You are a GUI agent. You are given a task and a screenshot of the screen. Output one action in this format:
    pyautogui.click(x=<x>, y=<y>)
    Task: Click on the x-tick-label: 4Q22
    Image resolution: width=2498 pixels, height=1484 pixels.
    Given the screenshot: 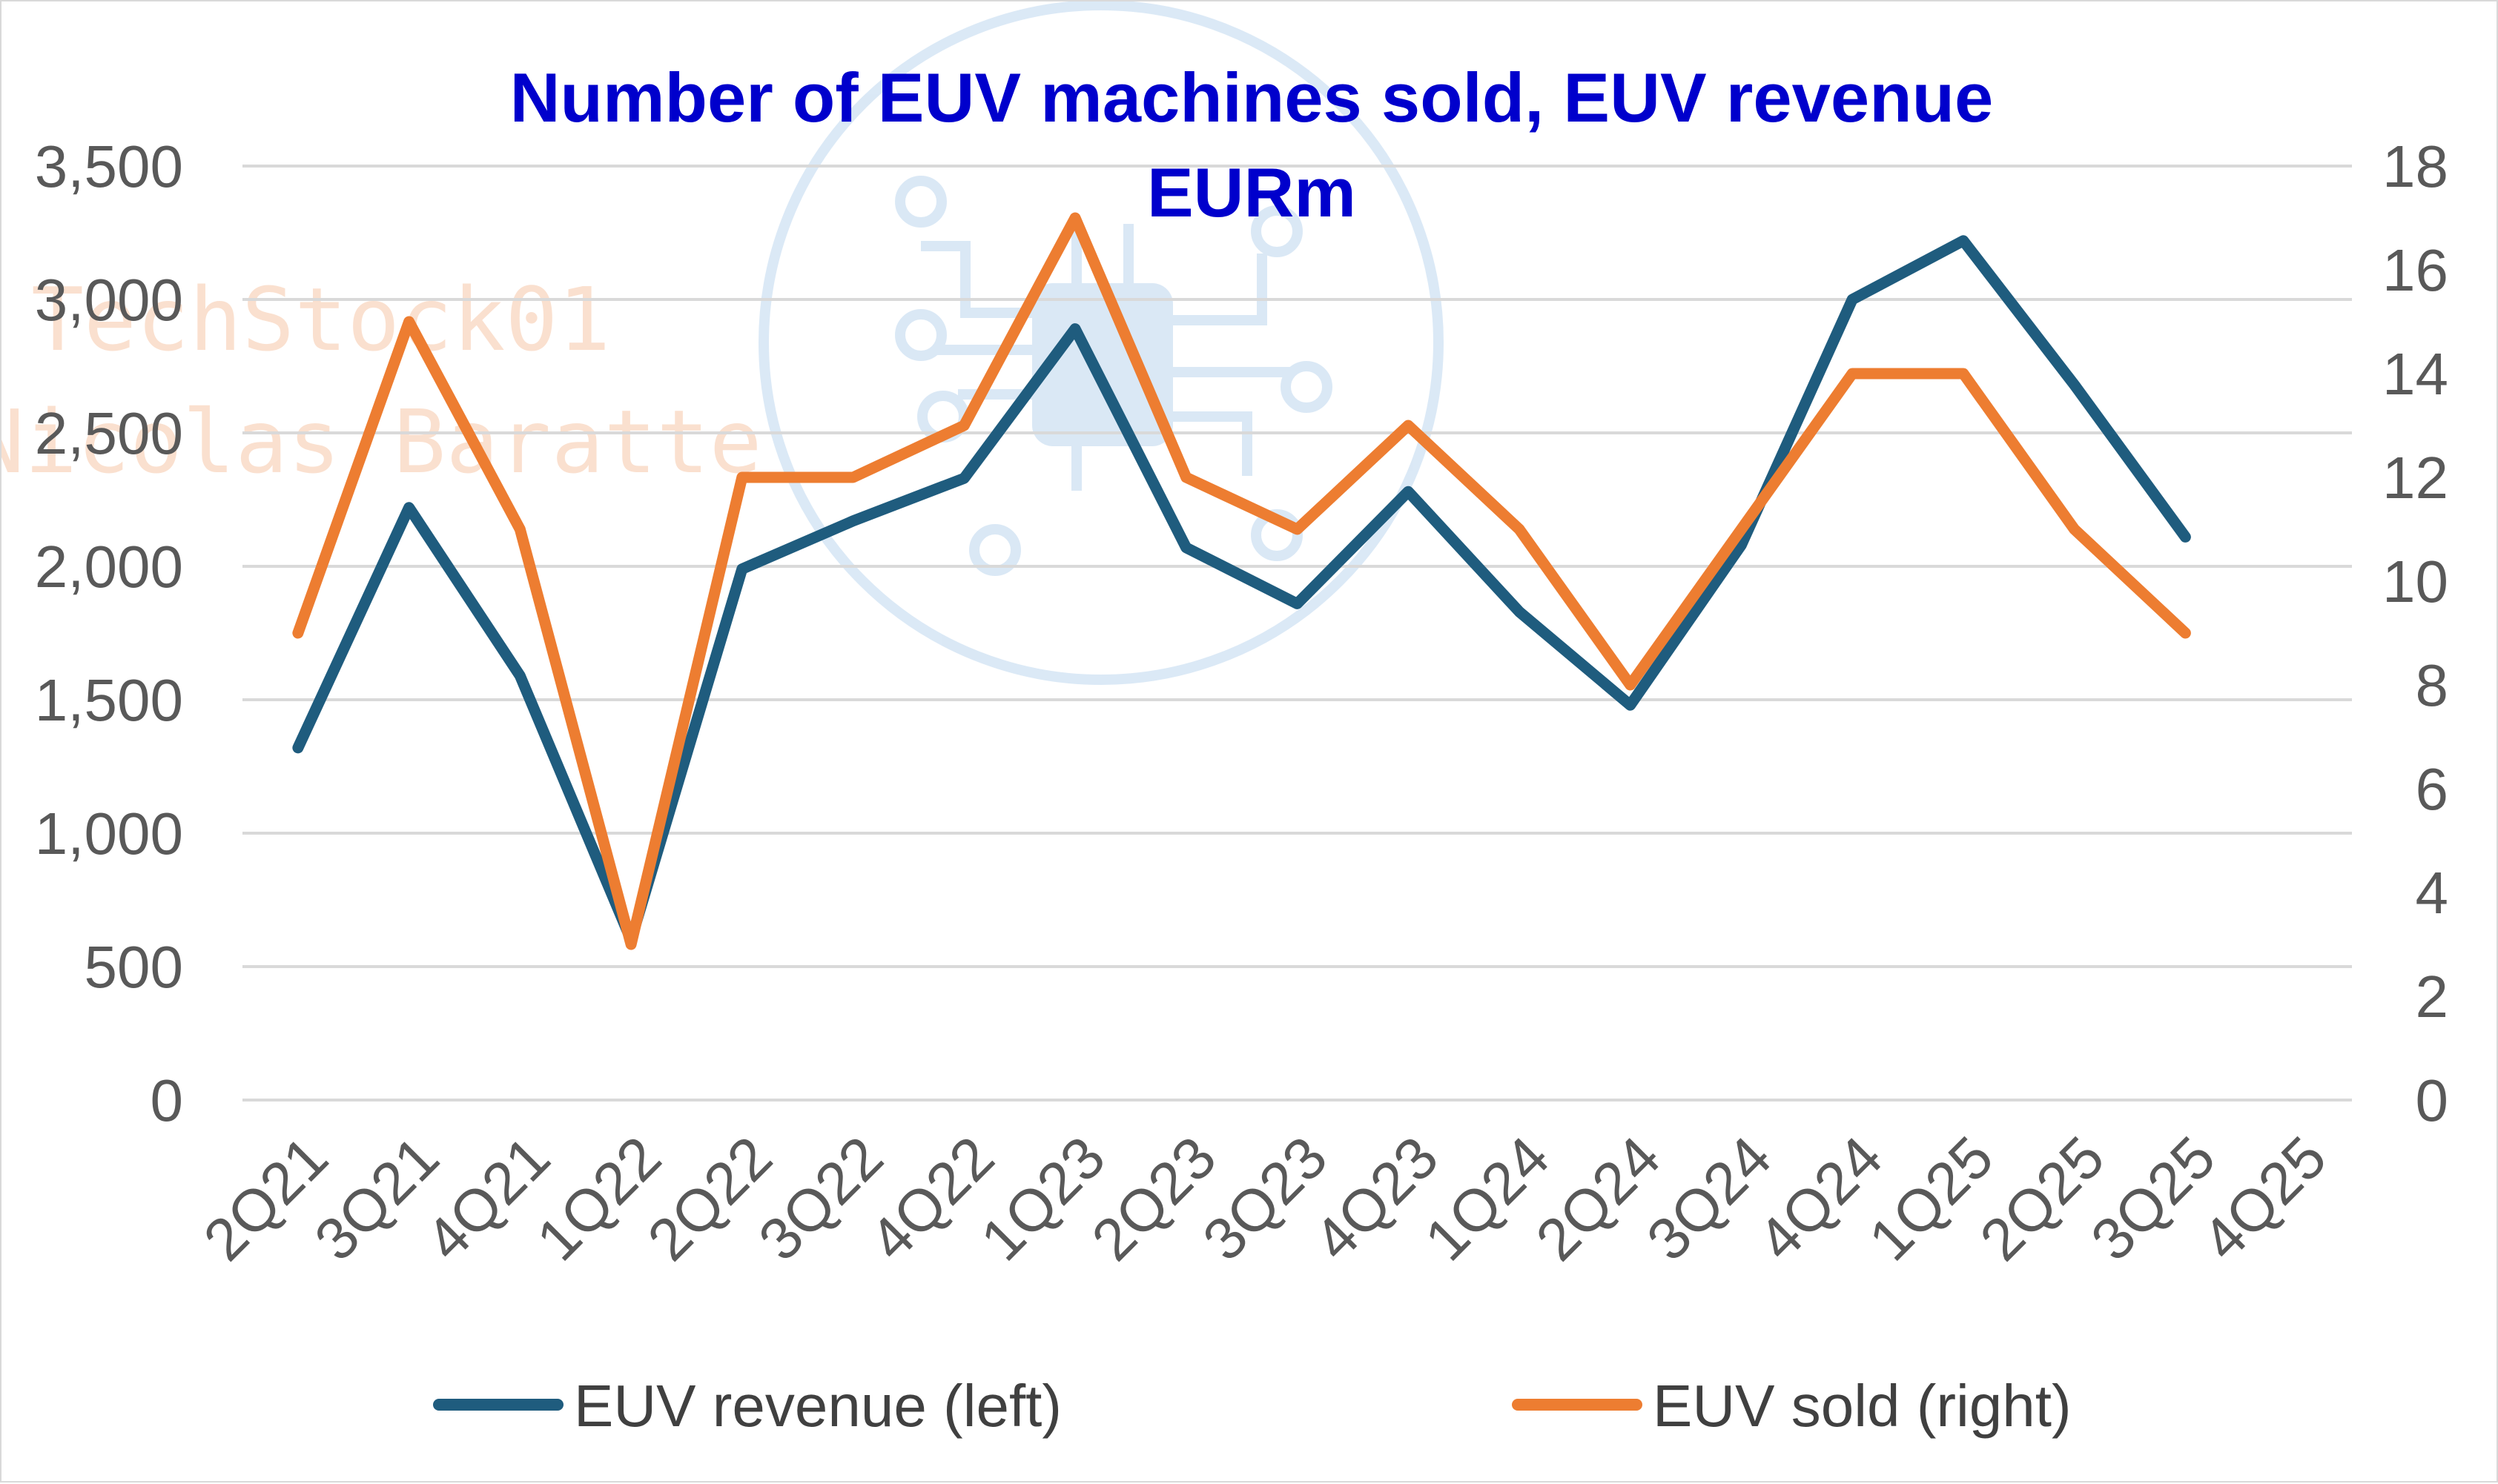 What is the action you would take?
    pyautogui.click(x=931, y=1198)
    